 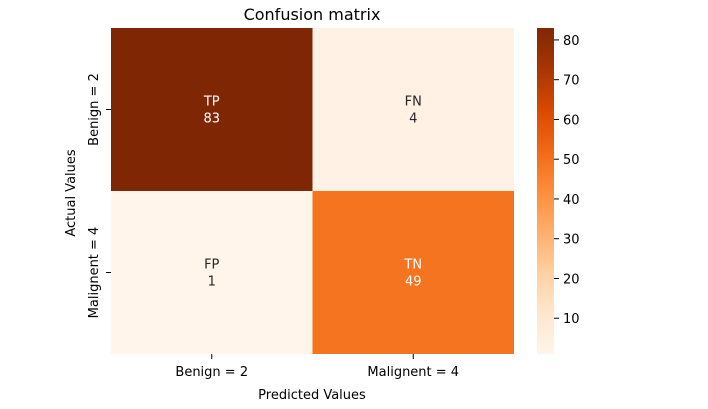 What do you see at coordinates (558, 191) in the screenshot?
I see `colorbar: 10 20 30 40 50 60 70 80` at bounding box center [558, 191].